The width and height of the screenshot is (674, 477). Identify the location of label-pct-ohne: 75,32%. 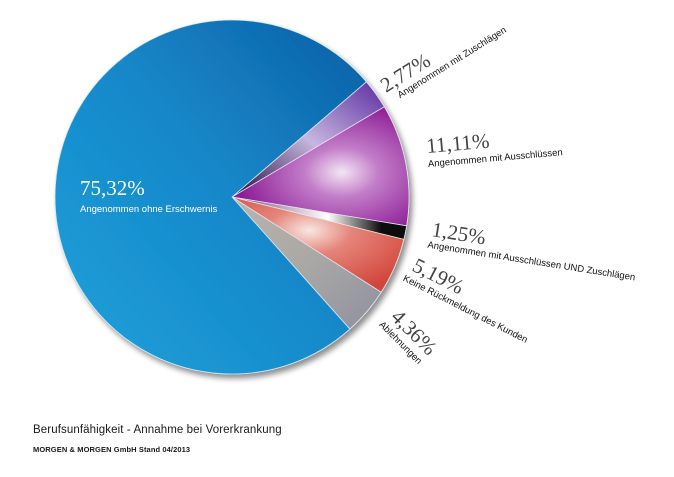
(112, 188).